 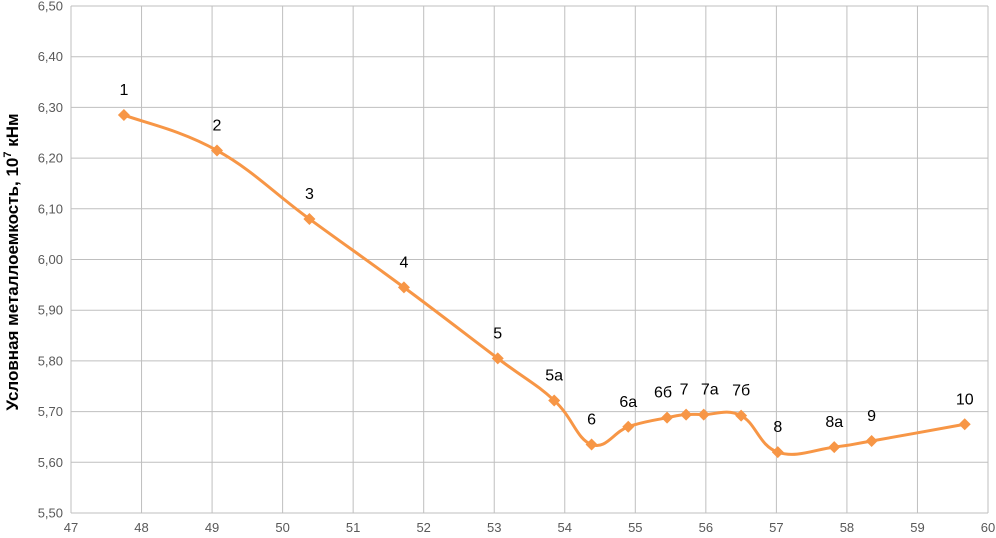 I want to click on data-point-label: 7б, so click(x=741, y=391).